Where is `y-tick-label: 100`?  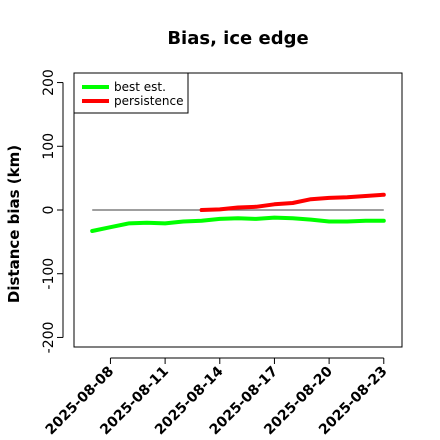 y-tick-label: 100 is located at coordinates (49, 146).